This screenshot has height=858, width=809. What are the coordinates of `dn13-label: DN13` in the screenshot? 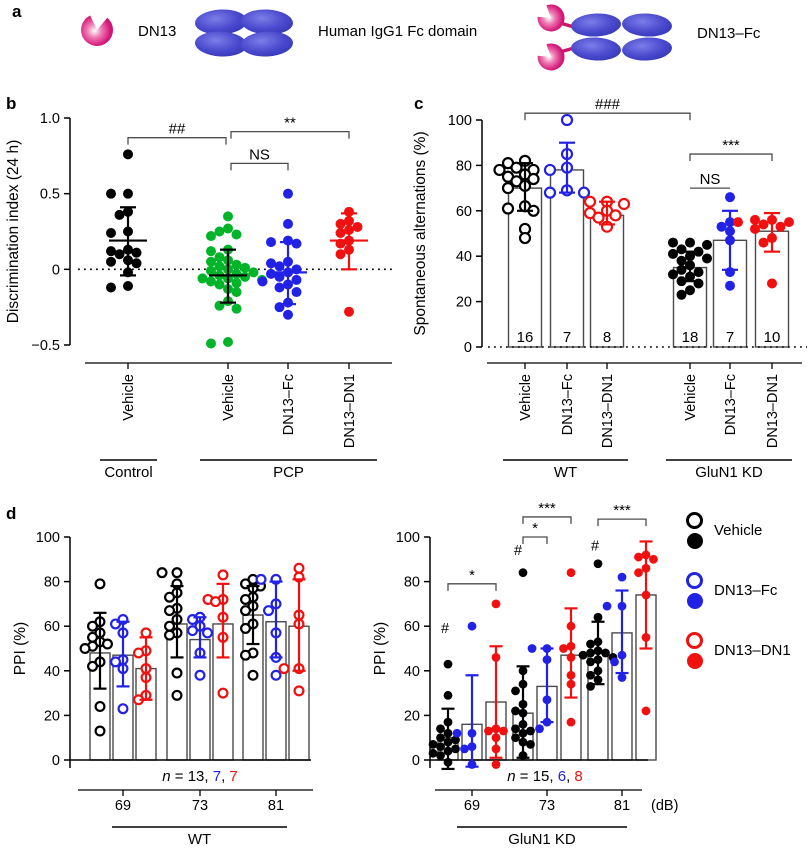 It's located at (157, 31).